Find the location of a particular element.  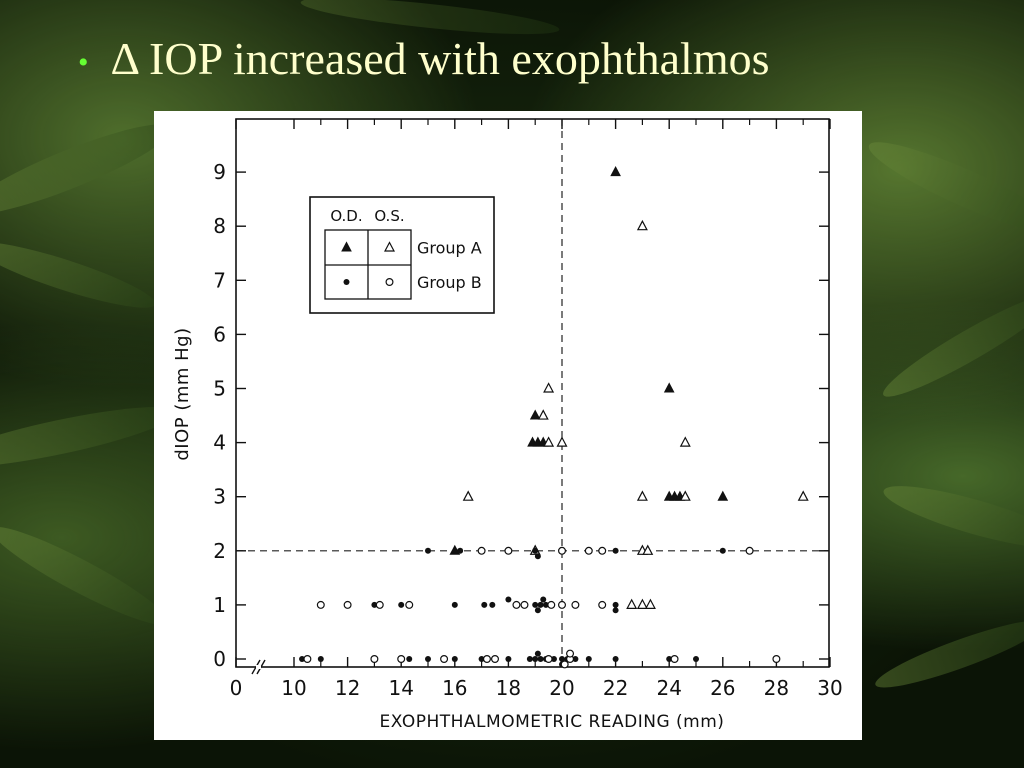

y-tick-label: 6 is located at coordinates (219, 334).